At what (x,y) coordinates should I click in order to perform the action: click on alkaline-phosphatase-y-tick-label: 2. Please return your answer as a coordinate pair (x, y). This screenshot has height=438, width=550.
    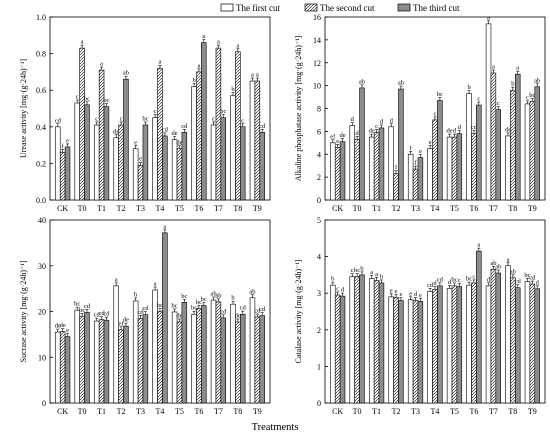
    Looking at the image, I should click on (319, 177).